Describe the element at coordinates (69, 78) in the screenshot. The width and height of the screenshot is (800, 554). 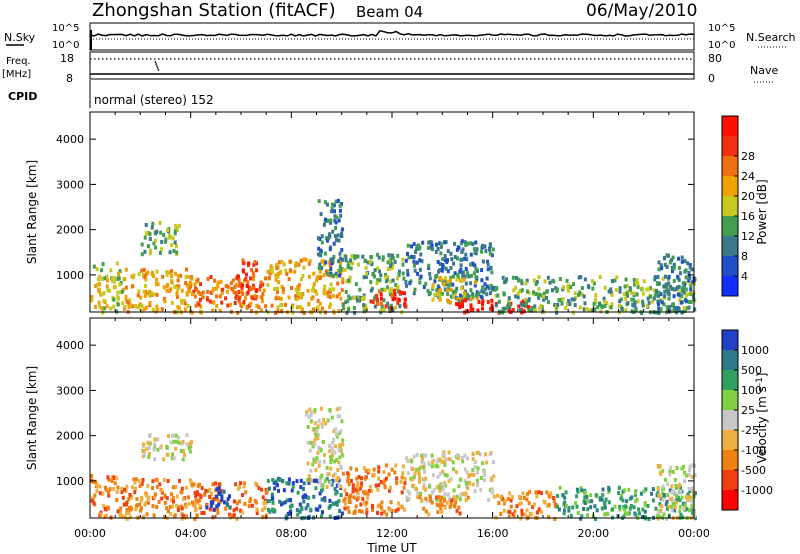
I see `freq-tick-bottom: 8` at that location.